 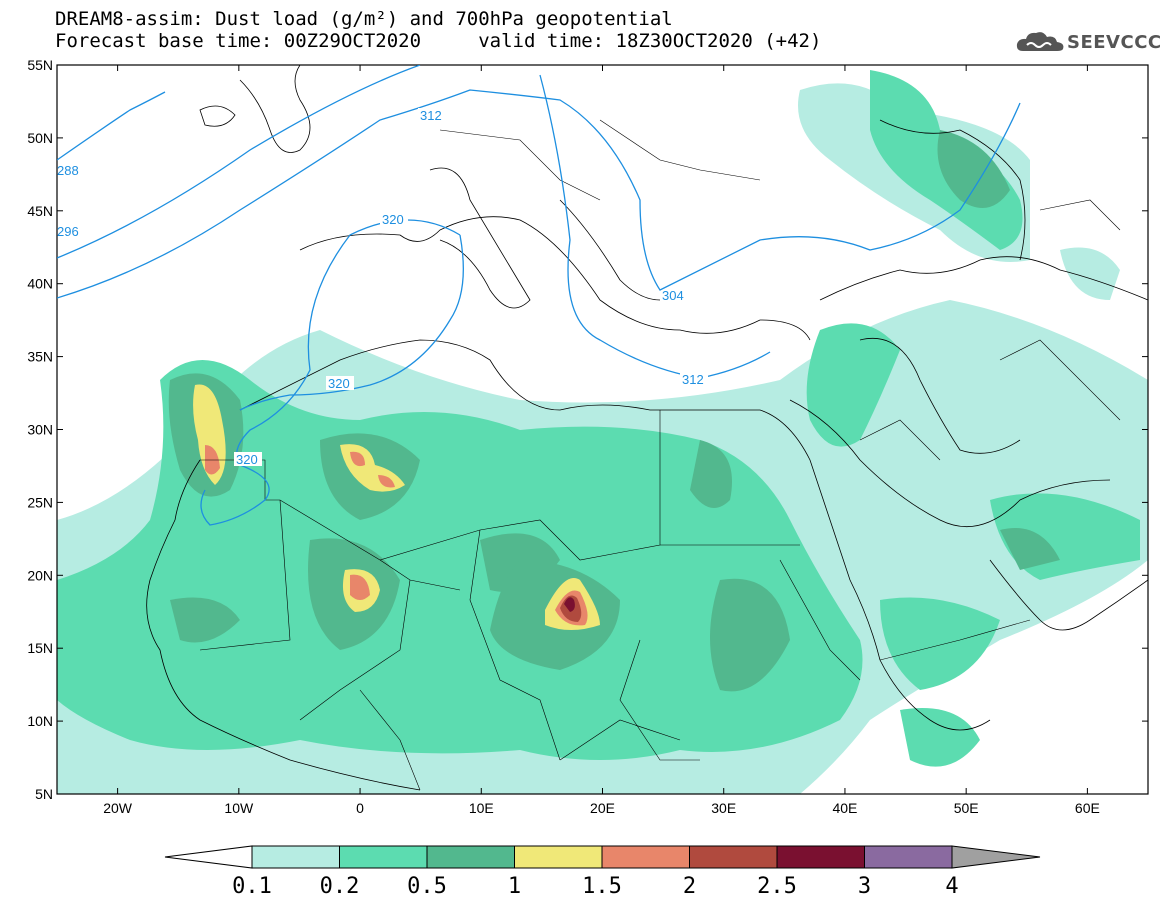 I want to click on lat-tick-label: 25N, so click(x=40, y=502).